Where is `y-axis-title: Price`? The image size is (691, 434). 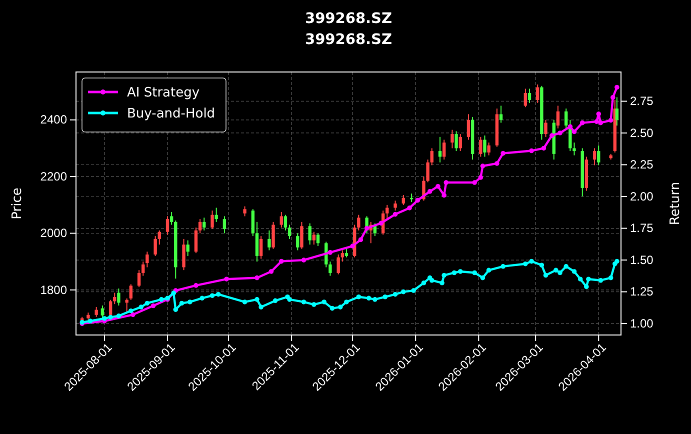 y-axis-title: Price is located at coordinates (17, 204).